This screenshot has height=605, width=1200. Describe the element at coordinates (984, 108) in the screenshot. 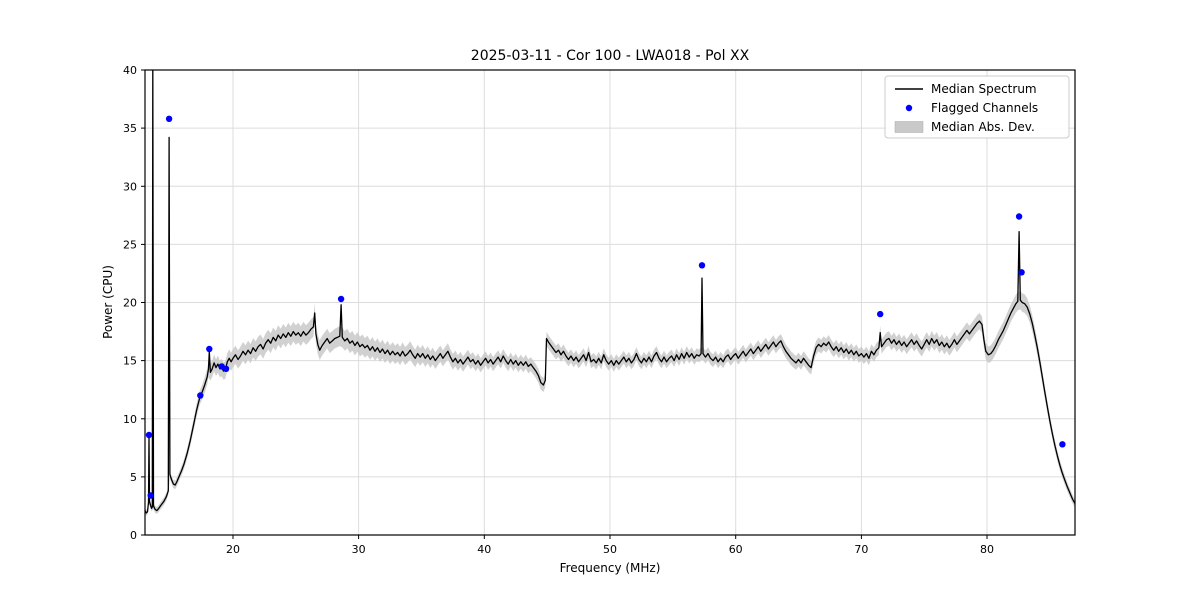

I see `svg-text: Flagged Channels` at that location.